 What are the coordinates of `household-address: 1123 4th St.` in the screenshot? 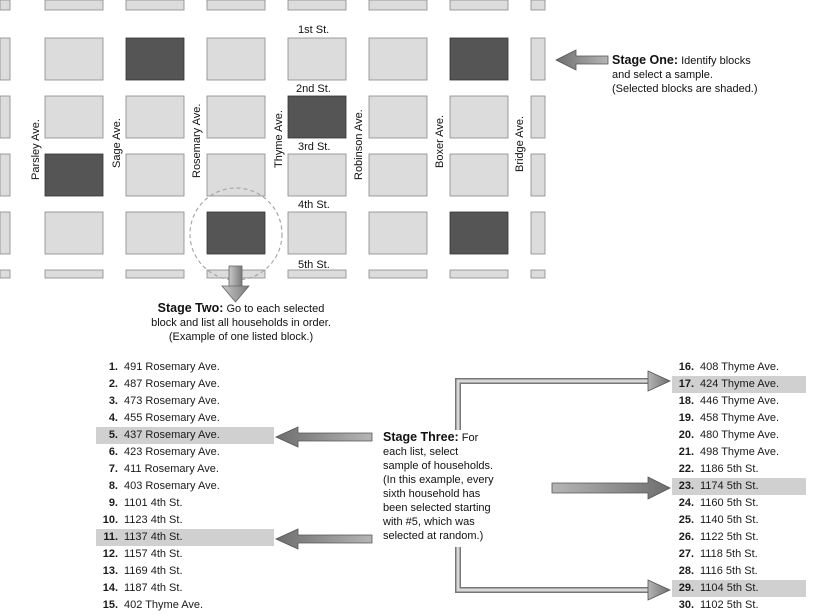 It's located at (153, 520).